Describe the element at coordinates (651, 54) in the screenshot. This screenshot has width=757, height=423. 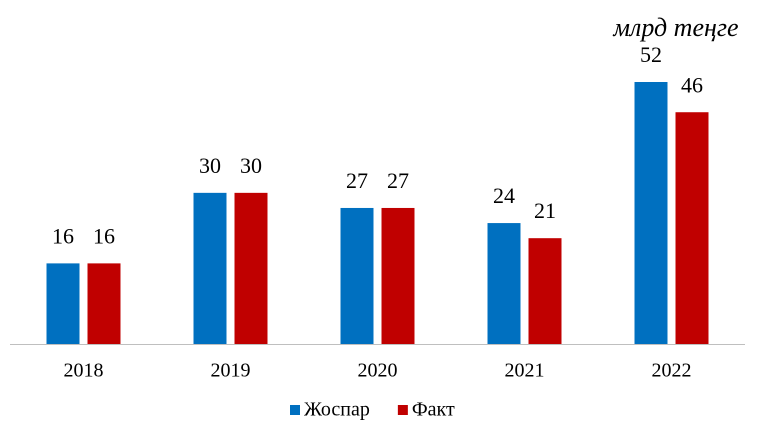
I see `data-label: 52` at that location.